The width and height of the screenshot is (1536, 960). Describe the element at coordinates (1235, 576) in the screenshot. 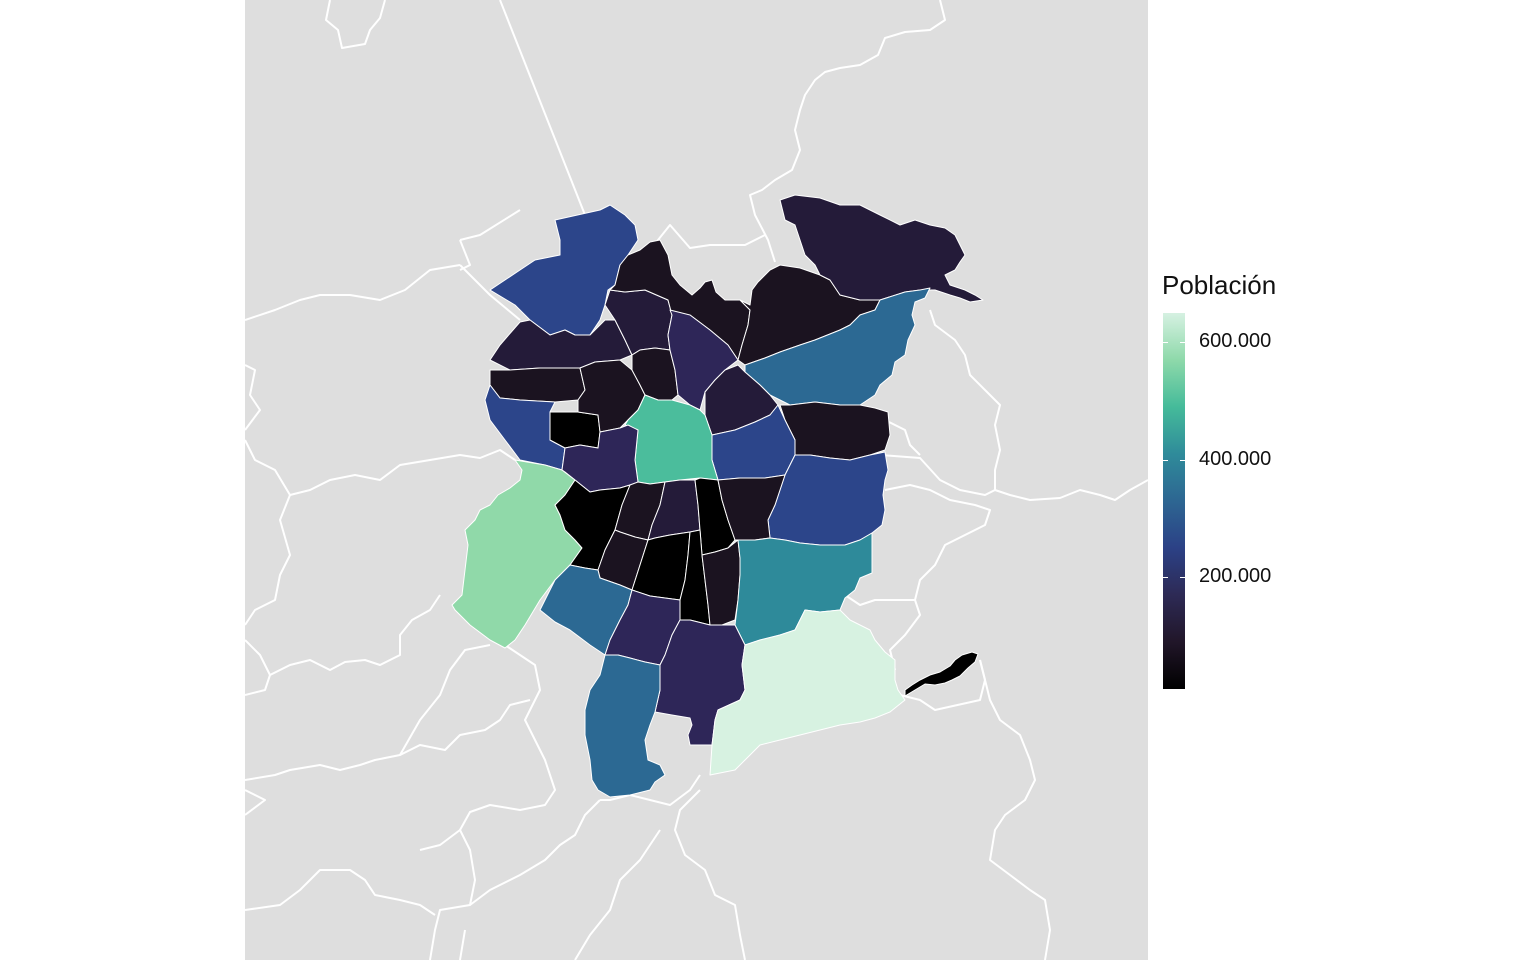

I see `legend-tick-label: 200.000` at that location.